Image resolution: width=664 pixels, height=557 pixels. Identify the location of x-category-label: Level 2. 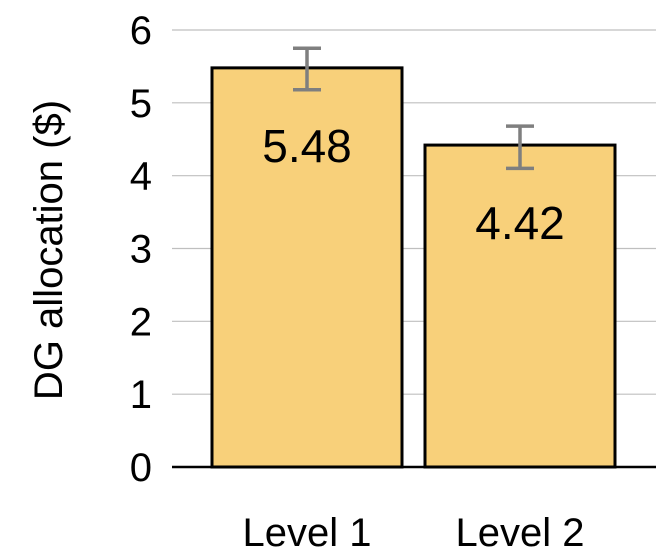
(520, 533).